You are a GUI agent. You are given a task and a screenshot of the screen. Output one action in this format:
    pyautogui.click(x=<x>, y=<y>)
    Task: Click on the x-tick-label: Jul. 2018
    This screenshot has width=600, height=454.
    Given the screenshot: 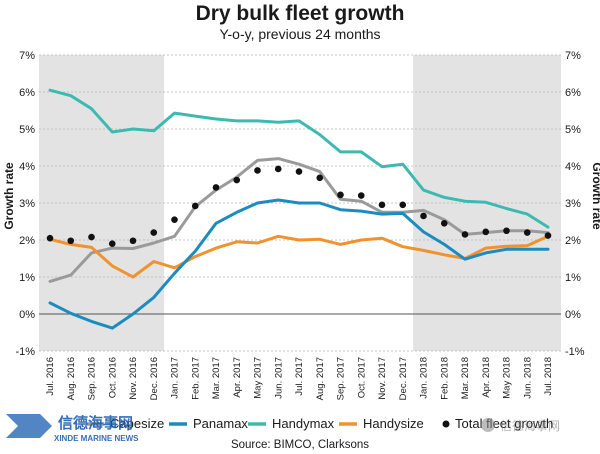 What is the action you would take?
    pyautogui.click(x=548, y=376)
    